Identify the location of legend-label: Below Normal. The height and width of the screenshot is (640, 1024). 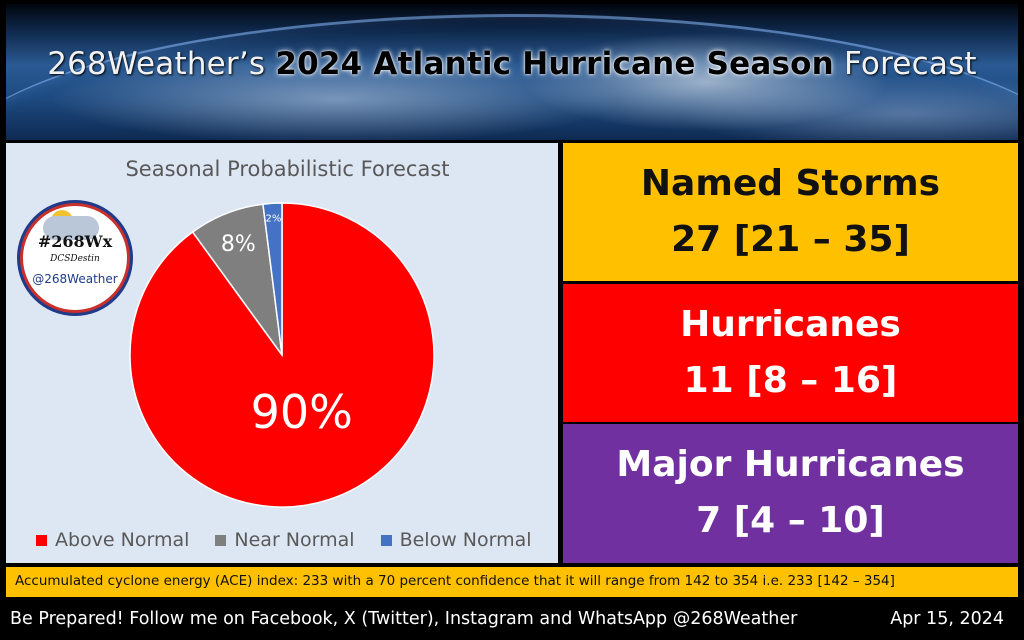
(465, 540).